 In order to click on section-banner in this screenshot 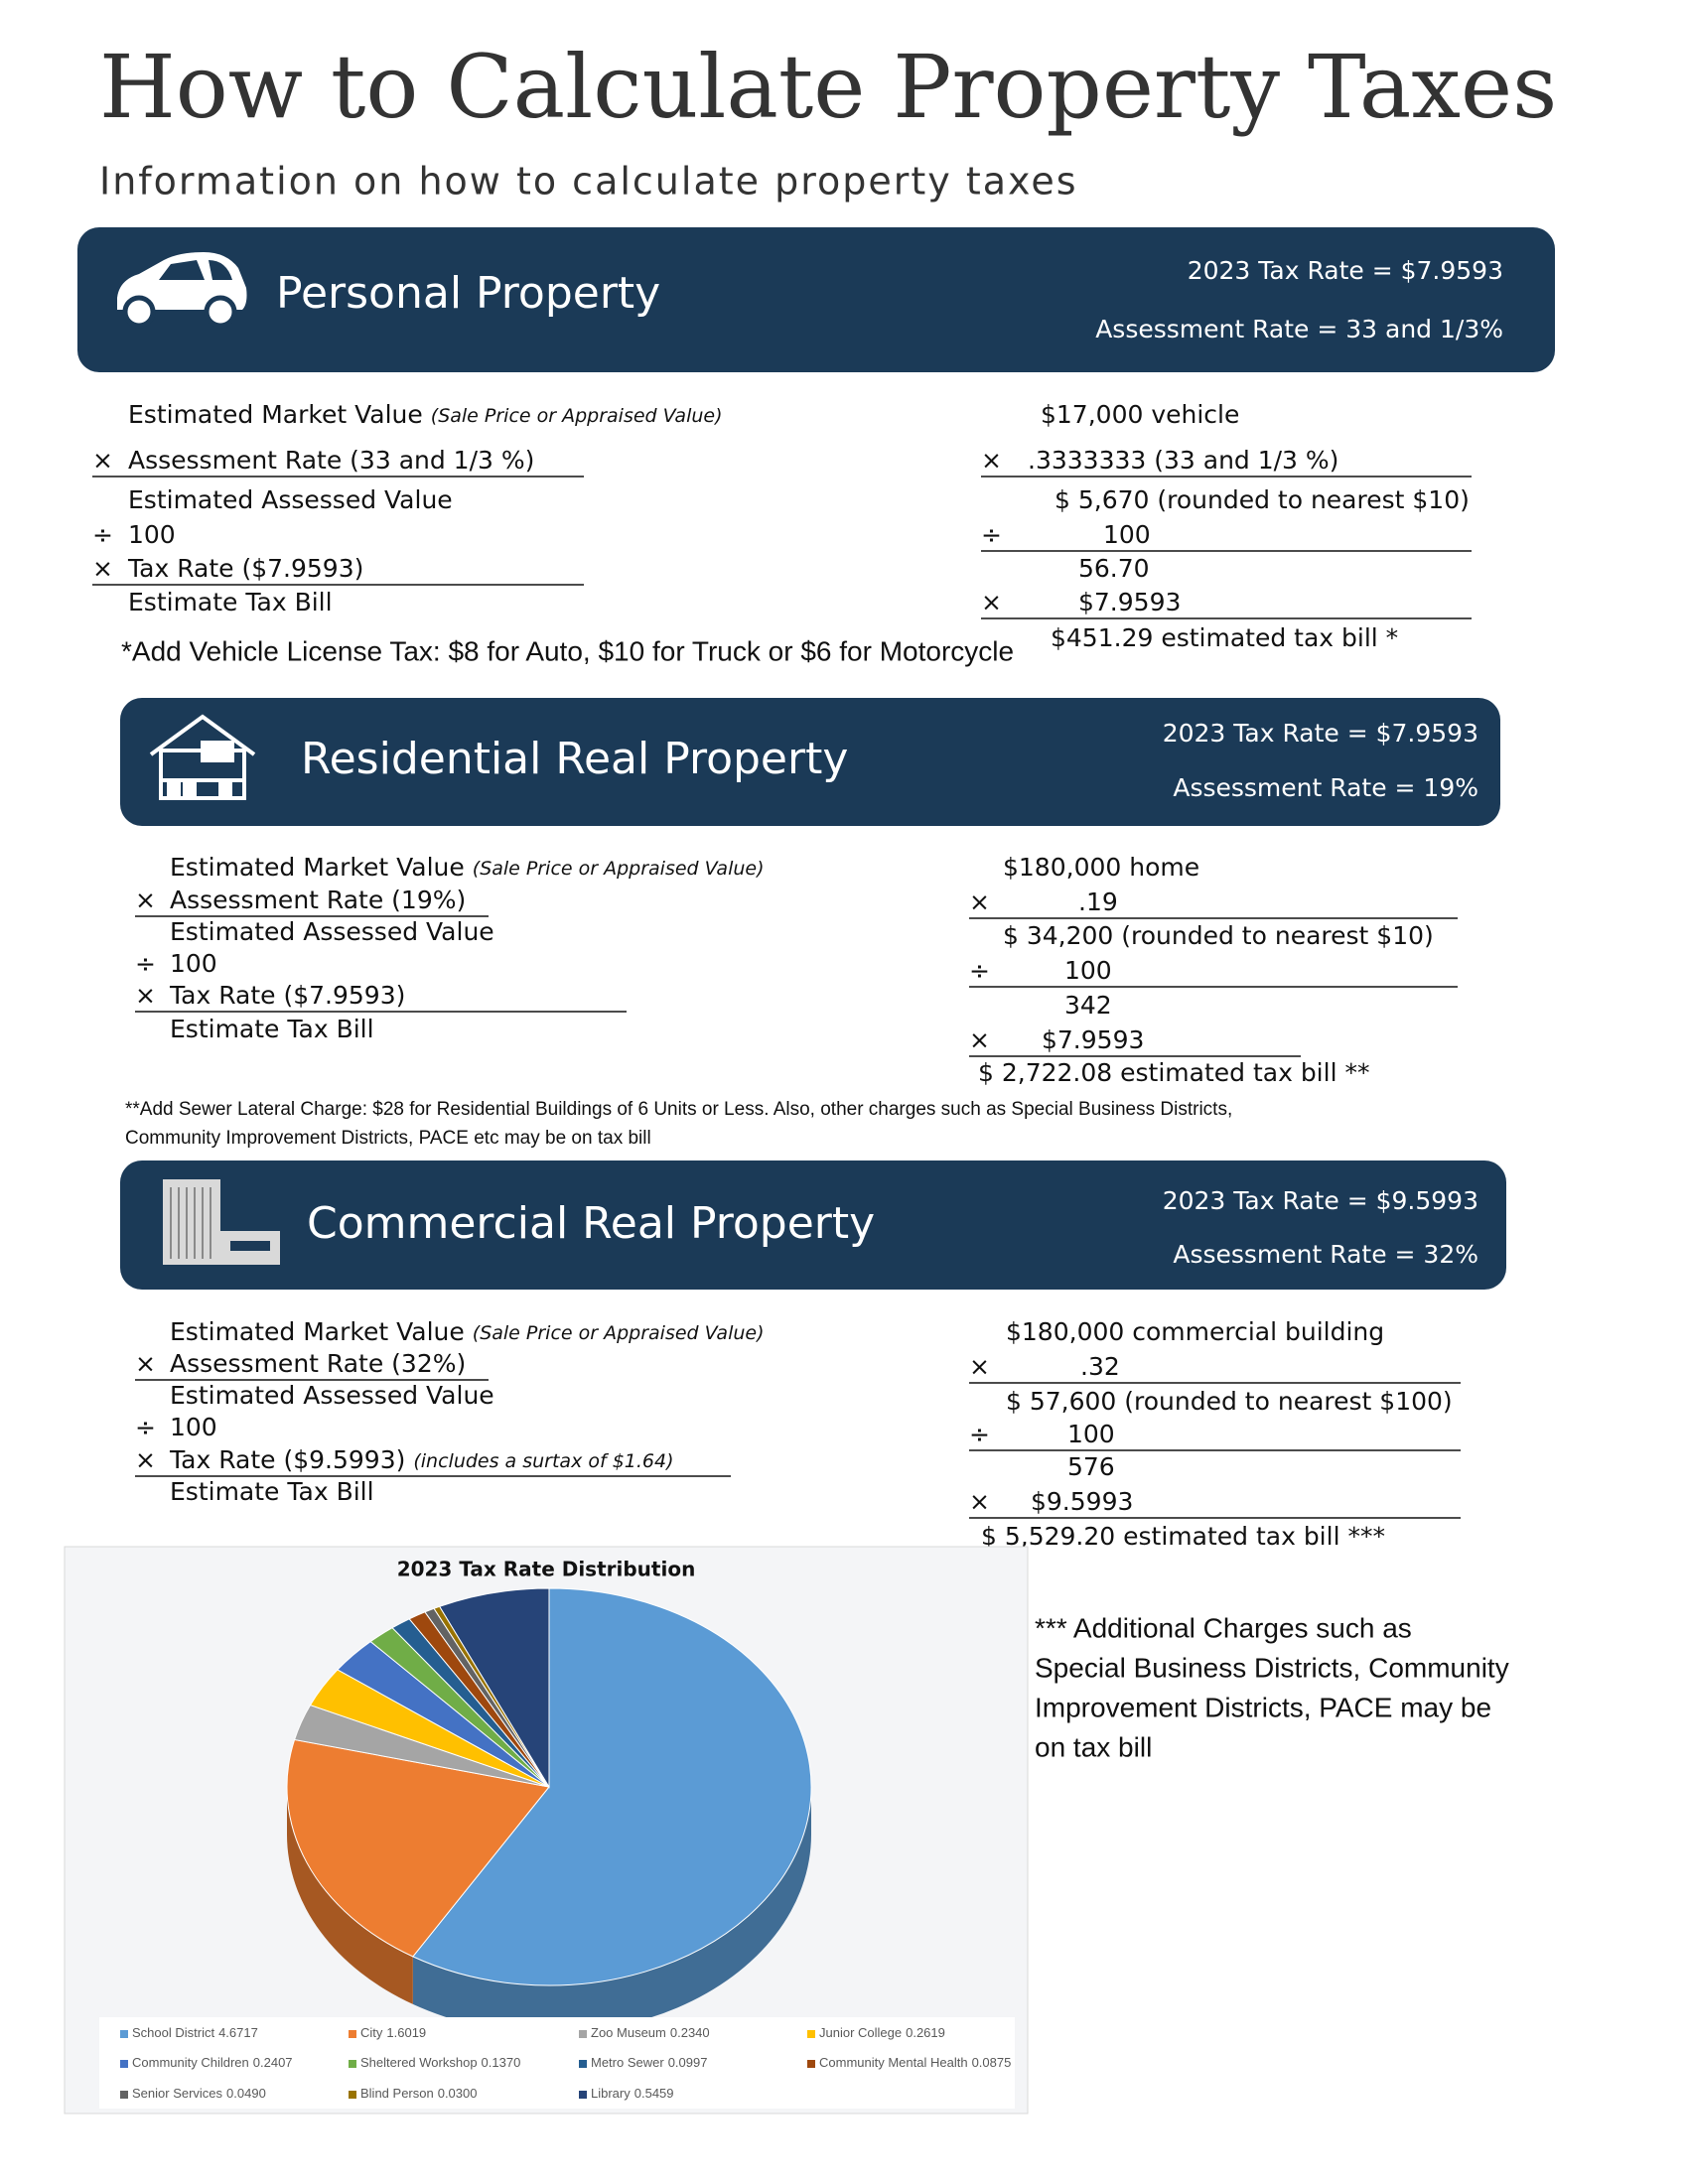, I will do `click(813, 1225)`.